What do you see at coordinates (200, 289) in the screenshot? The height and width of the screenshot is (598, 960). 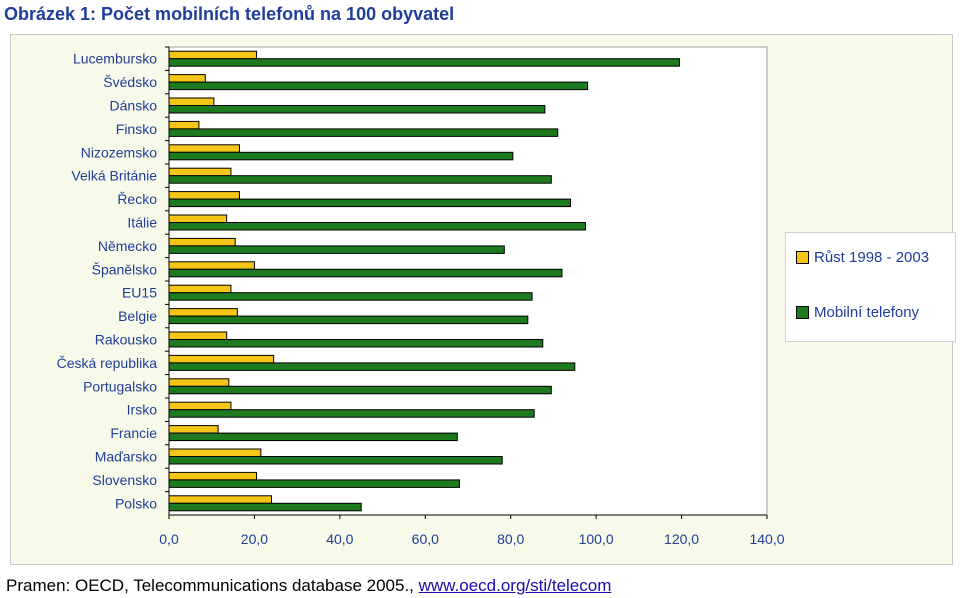 I see `bar-rust-1998-2003-eu15` at bounding box center [200, 289].